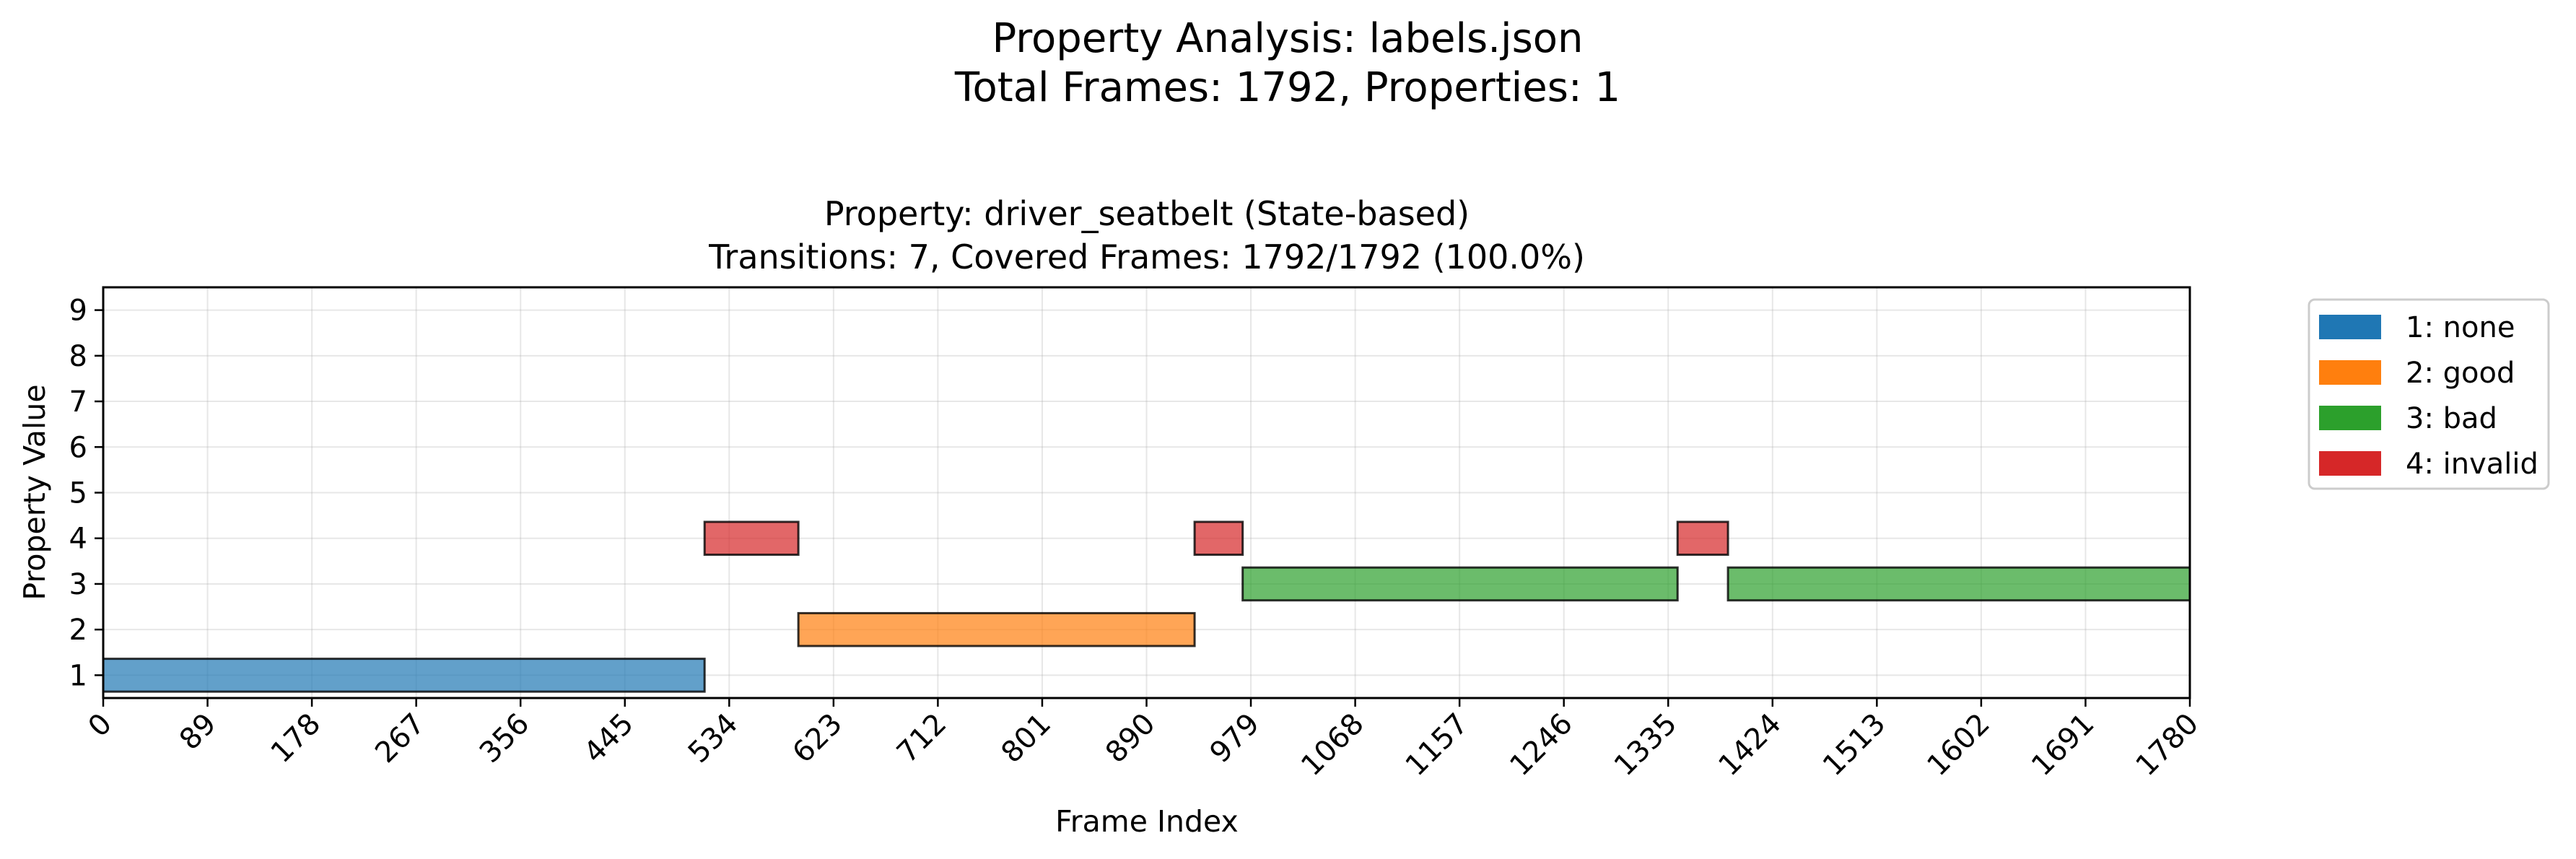 The image size is (2576, 859). Describe the element at coordinates (2063, 745) in the screenshot. I see `x-tick-label: 1691` at that location.